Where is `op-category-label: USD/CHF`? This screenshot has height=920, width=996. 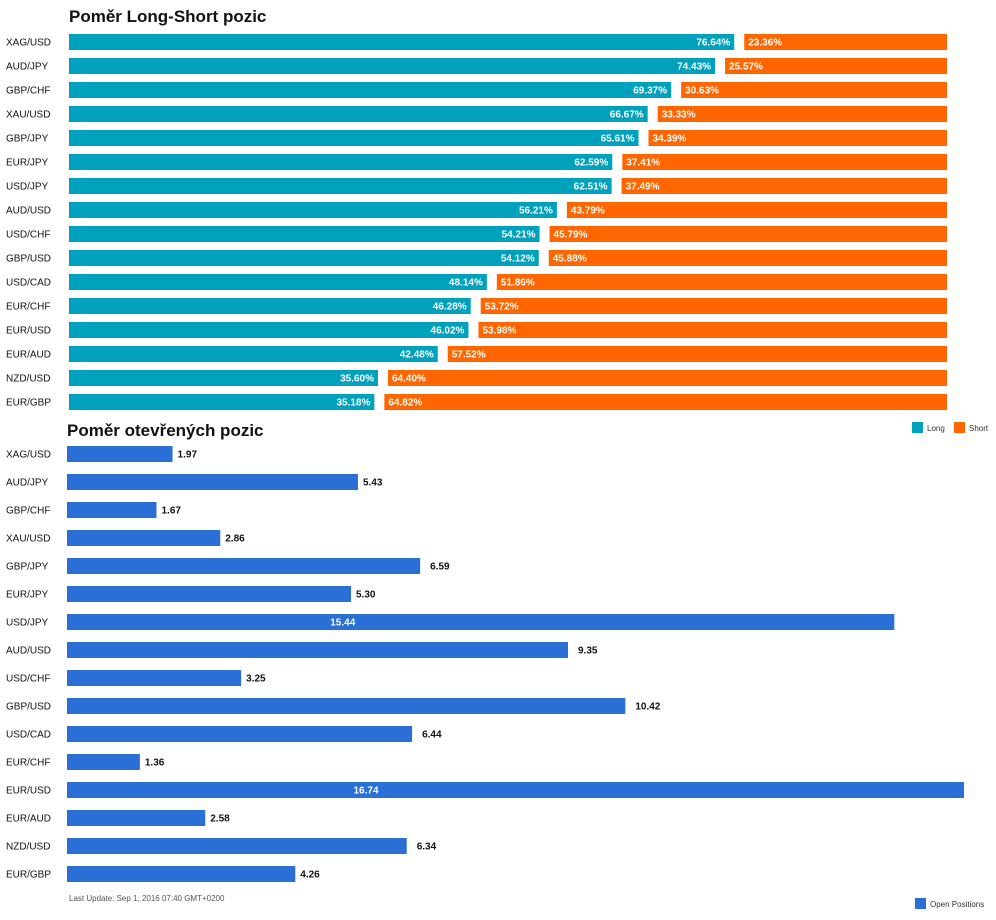
op-category-label: USD/CHF is located at coordinates (28, 679).